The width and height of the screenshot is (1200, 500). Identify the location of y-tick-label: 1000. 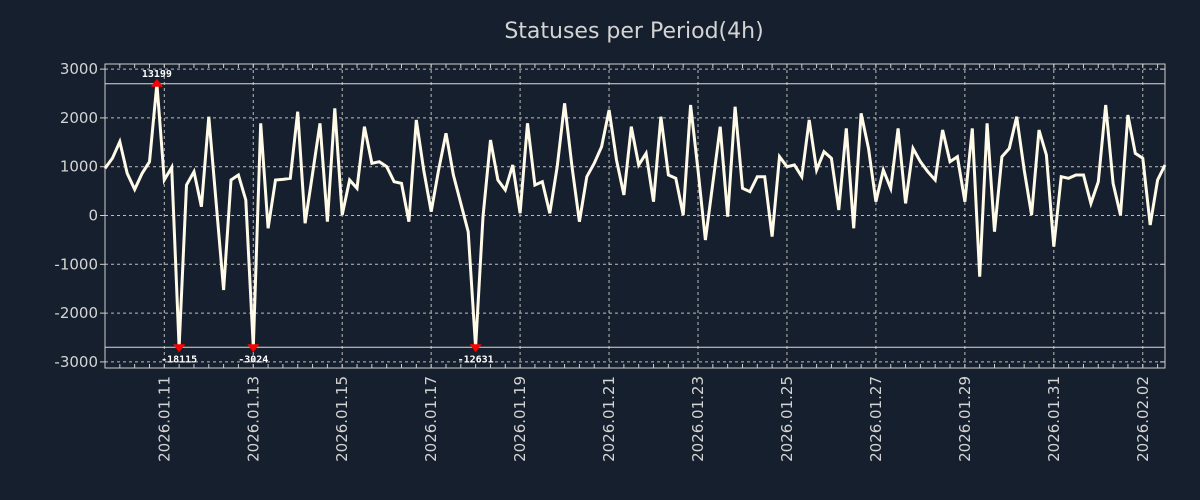
(79, 167).